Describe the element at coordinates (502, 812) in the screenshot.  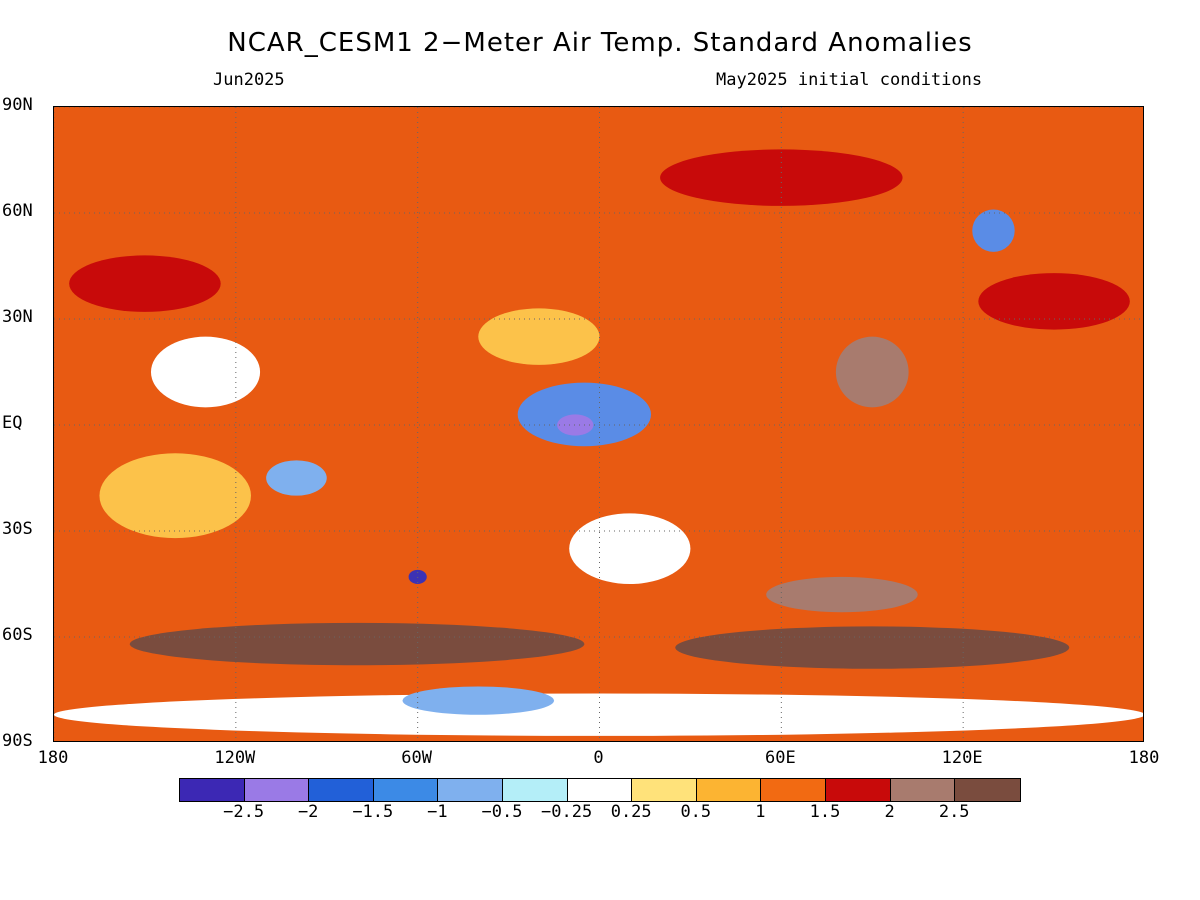
I see `colorbar-label: −0.5` at that location.